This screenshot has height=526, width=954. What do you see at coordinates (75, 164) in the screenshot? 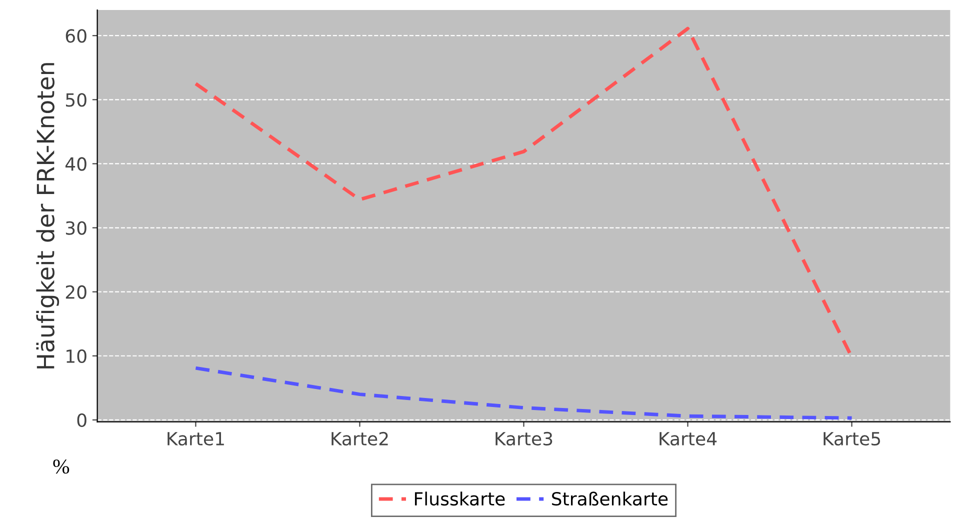
I see `y-tick-label: 40` at bounding box center [75, 164].